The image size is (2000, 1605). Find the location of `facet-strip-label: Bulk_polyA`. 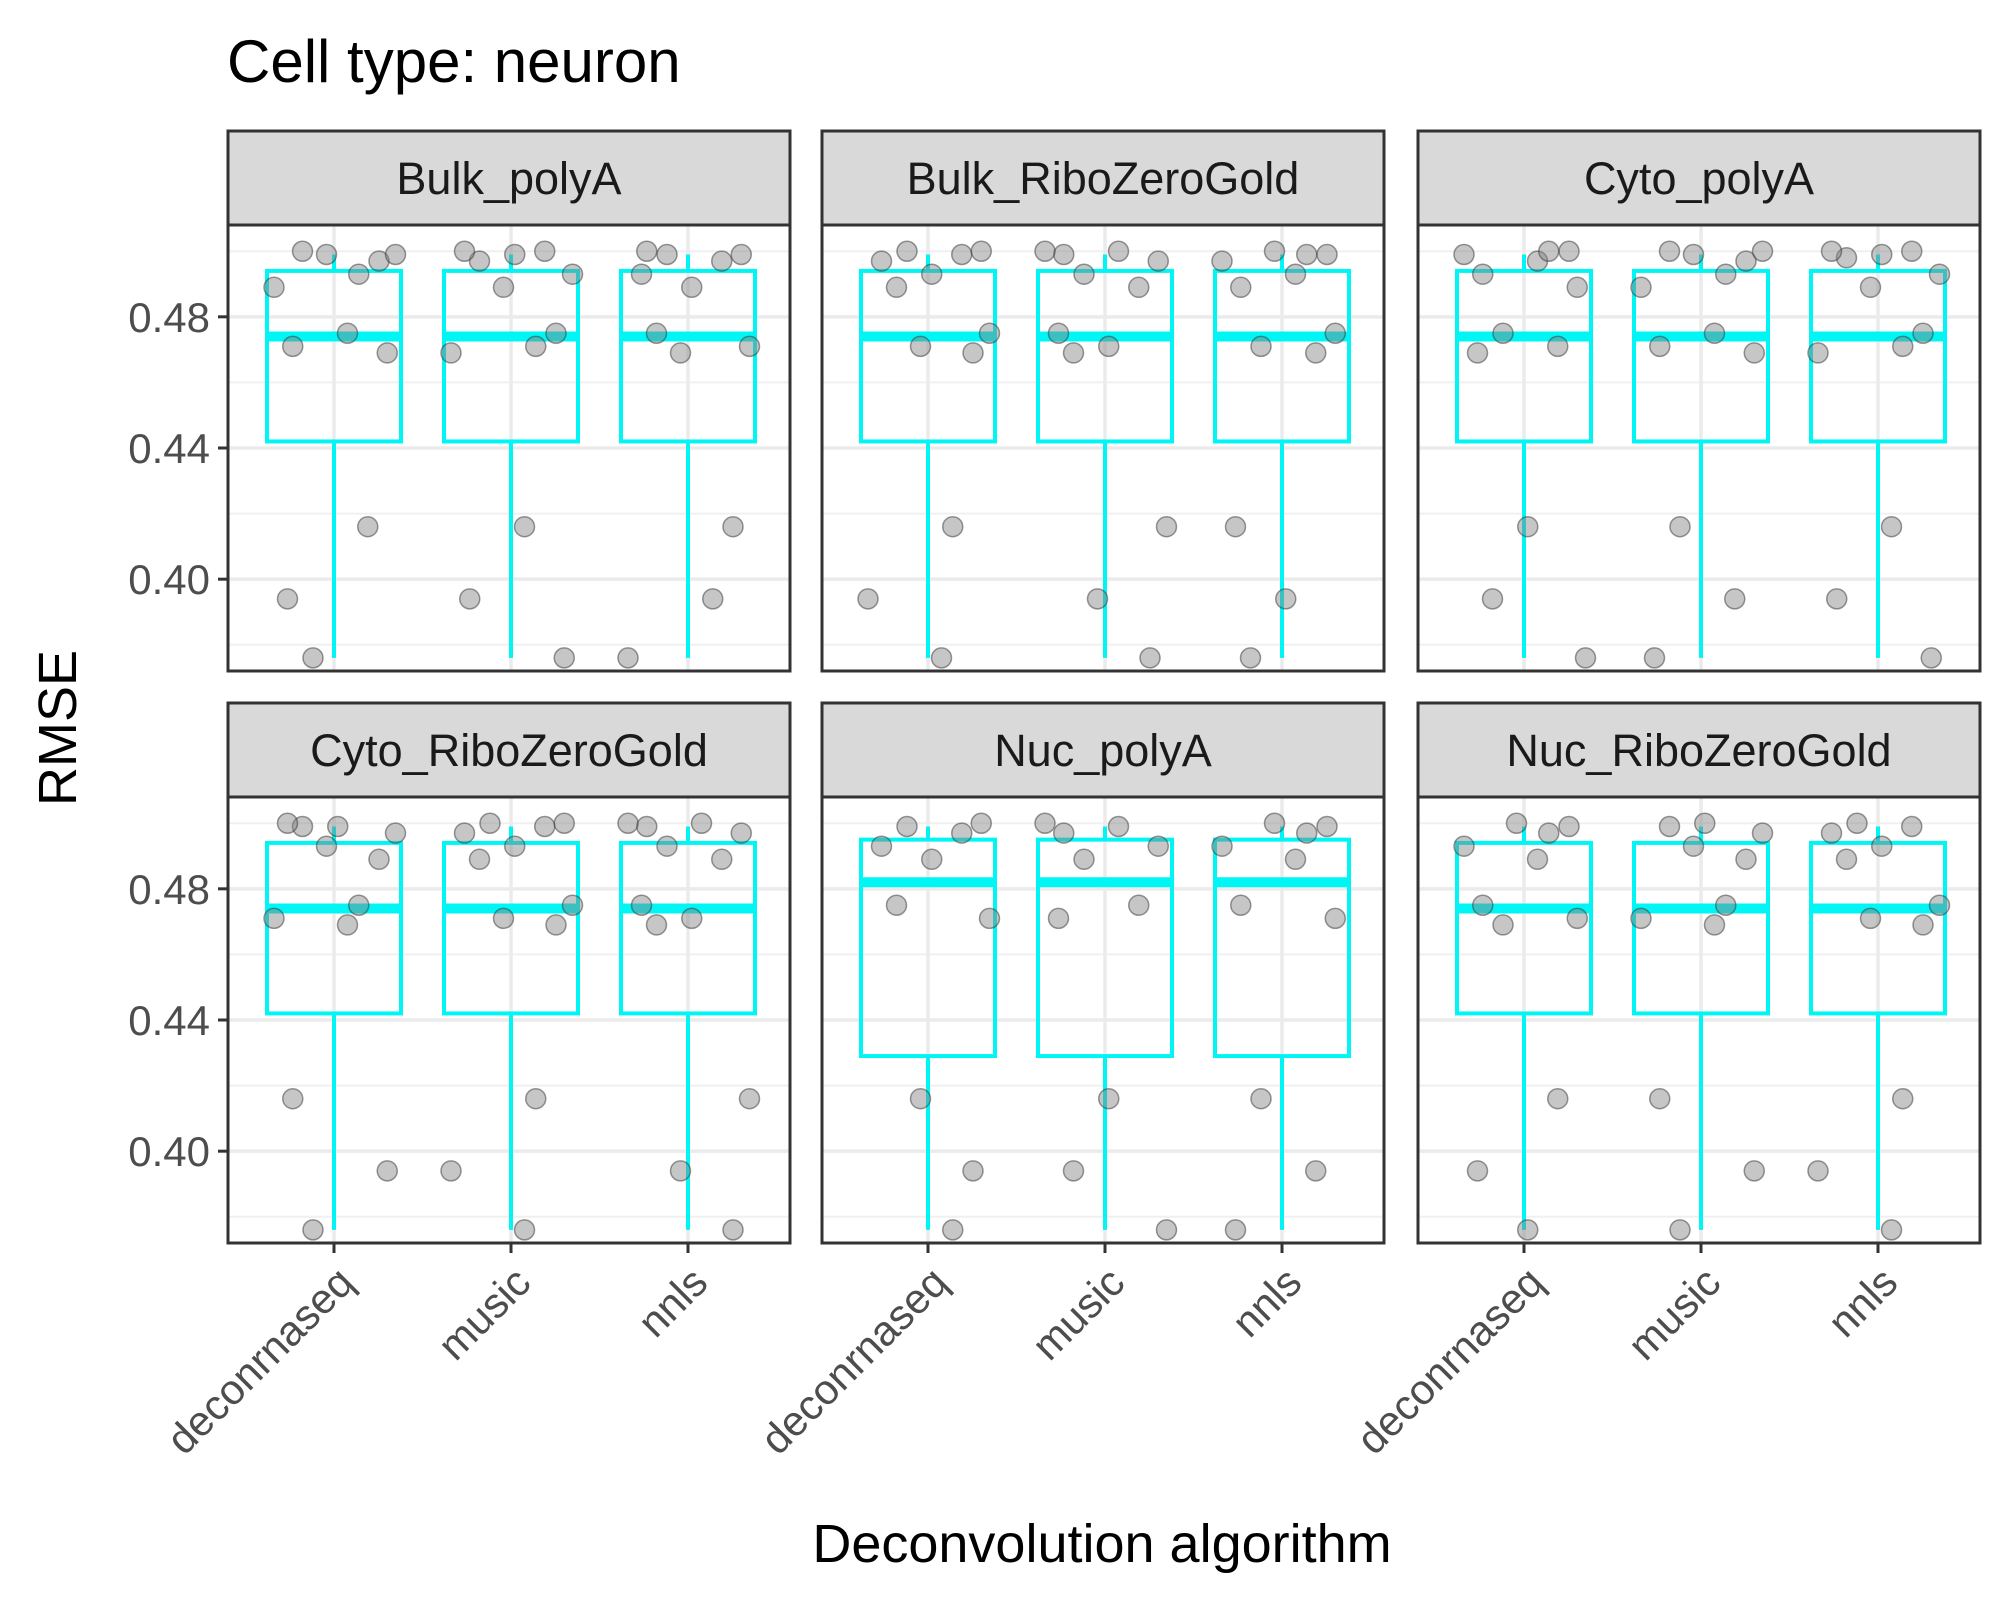

facet-strip-label: Bulk_polyA is located at coordinates (508, 178).